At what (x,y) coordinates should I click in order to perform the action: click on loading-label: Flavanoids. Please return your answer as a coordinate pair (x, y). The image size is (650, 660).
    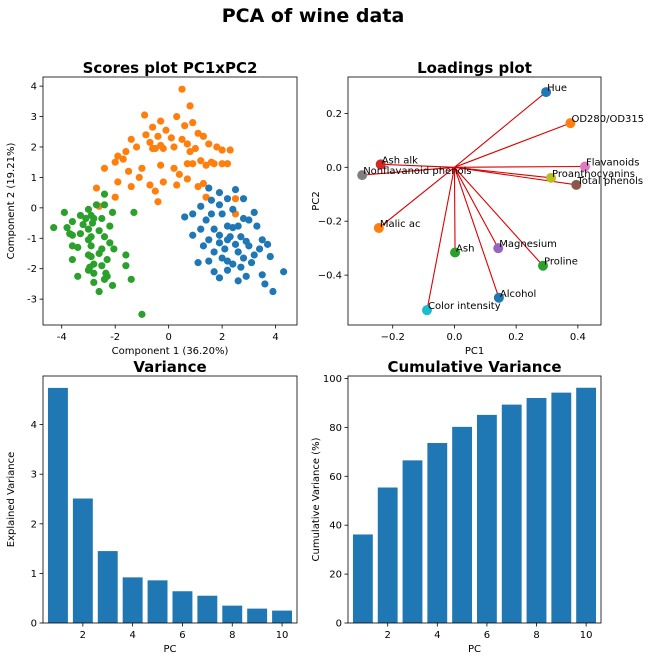
    Looking at the image, I should click on (613, 162).